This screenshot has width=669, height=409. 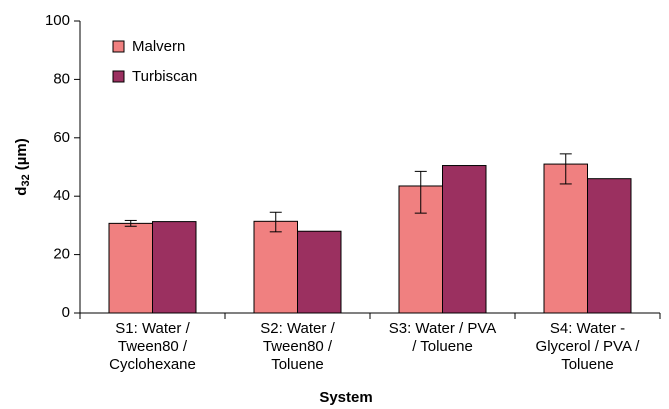 What do you see at coordinates (588, 346) in the screenshot?
I see `x-tick-label: Glycerol / PVA /` at bounding box center [588, 346].